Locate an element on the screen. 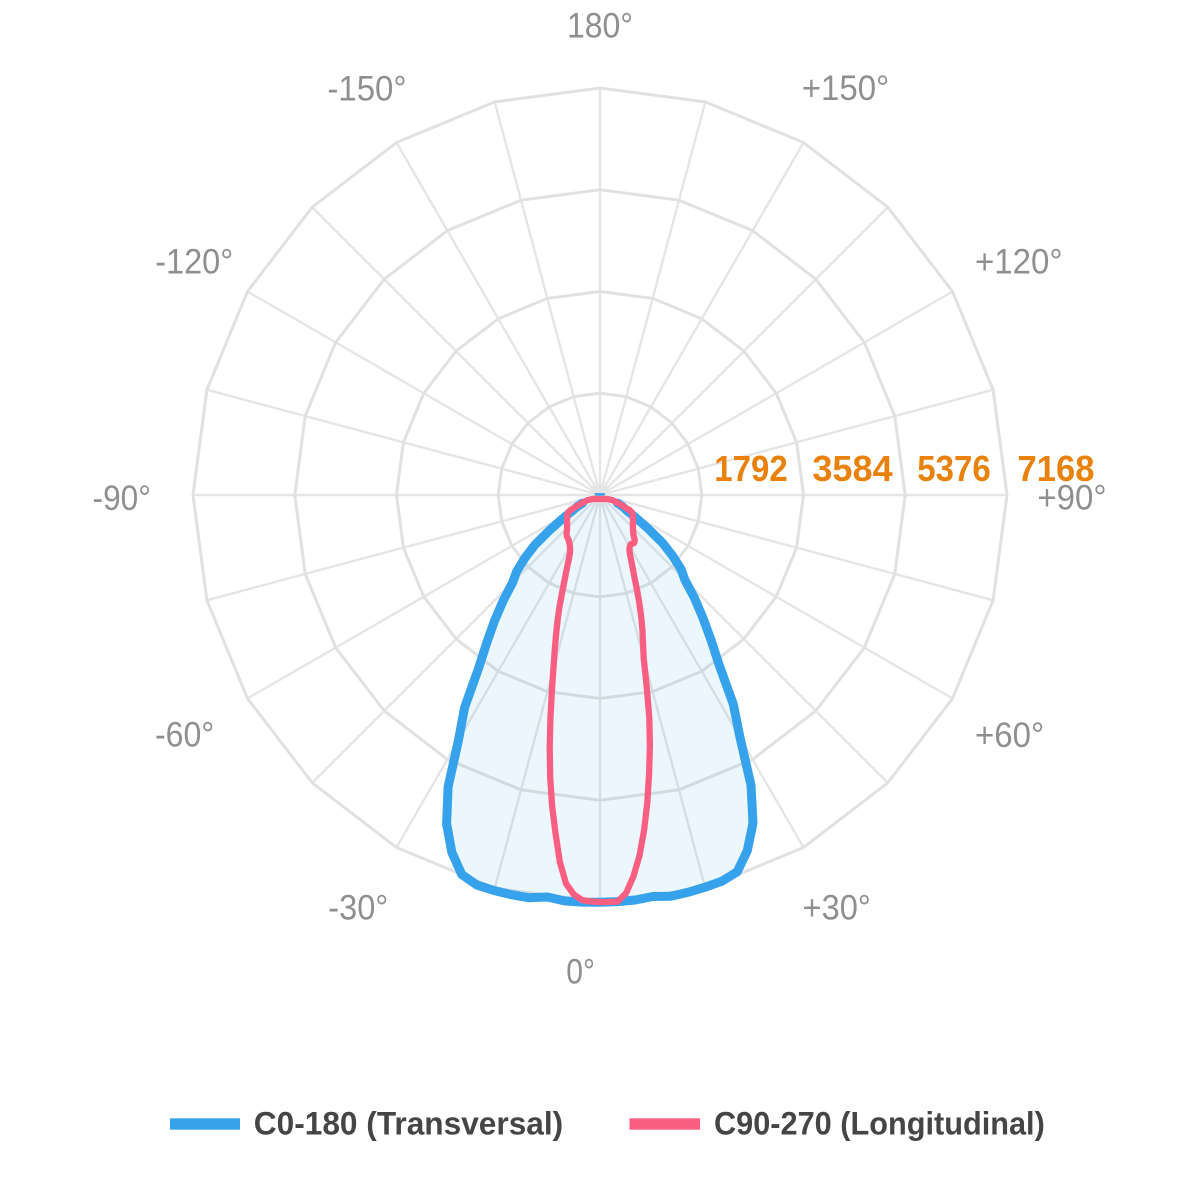  svg-text: +120° is located at coordinates (1019, 262).